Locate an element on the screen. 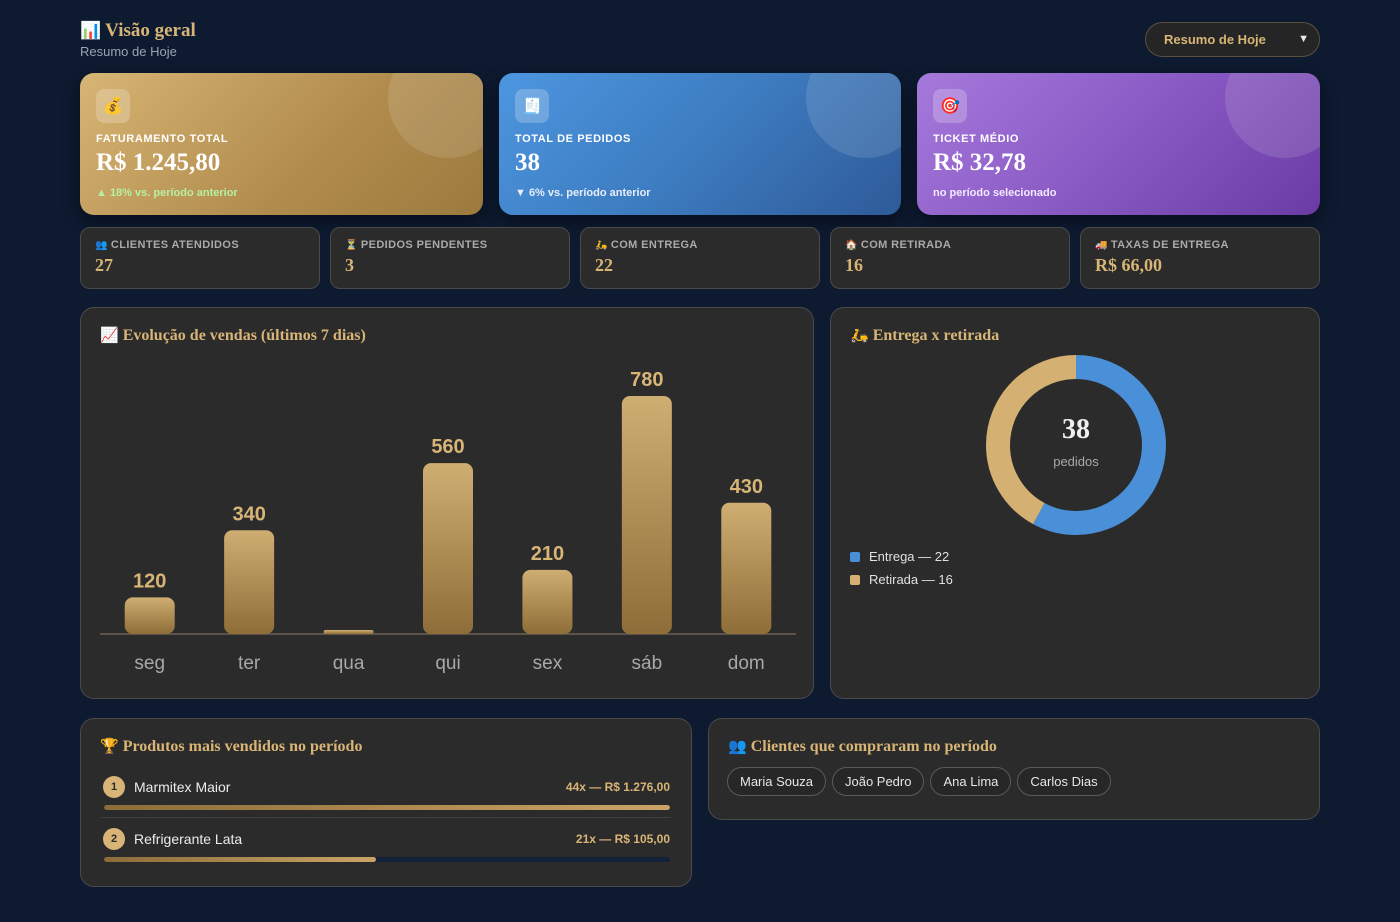  product-name: Refrigerante Lata is located at coordinates (188, 839).